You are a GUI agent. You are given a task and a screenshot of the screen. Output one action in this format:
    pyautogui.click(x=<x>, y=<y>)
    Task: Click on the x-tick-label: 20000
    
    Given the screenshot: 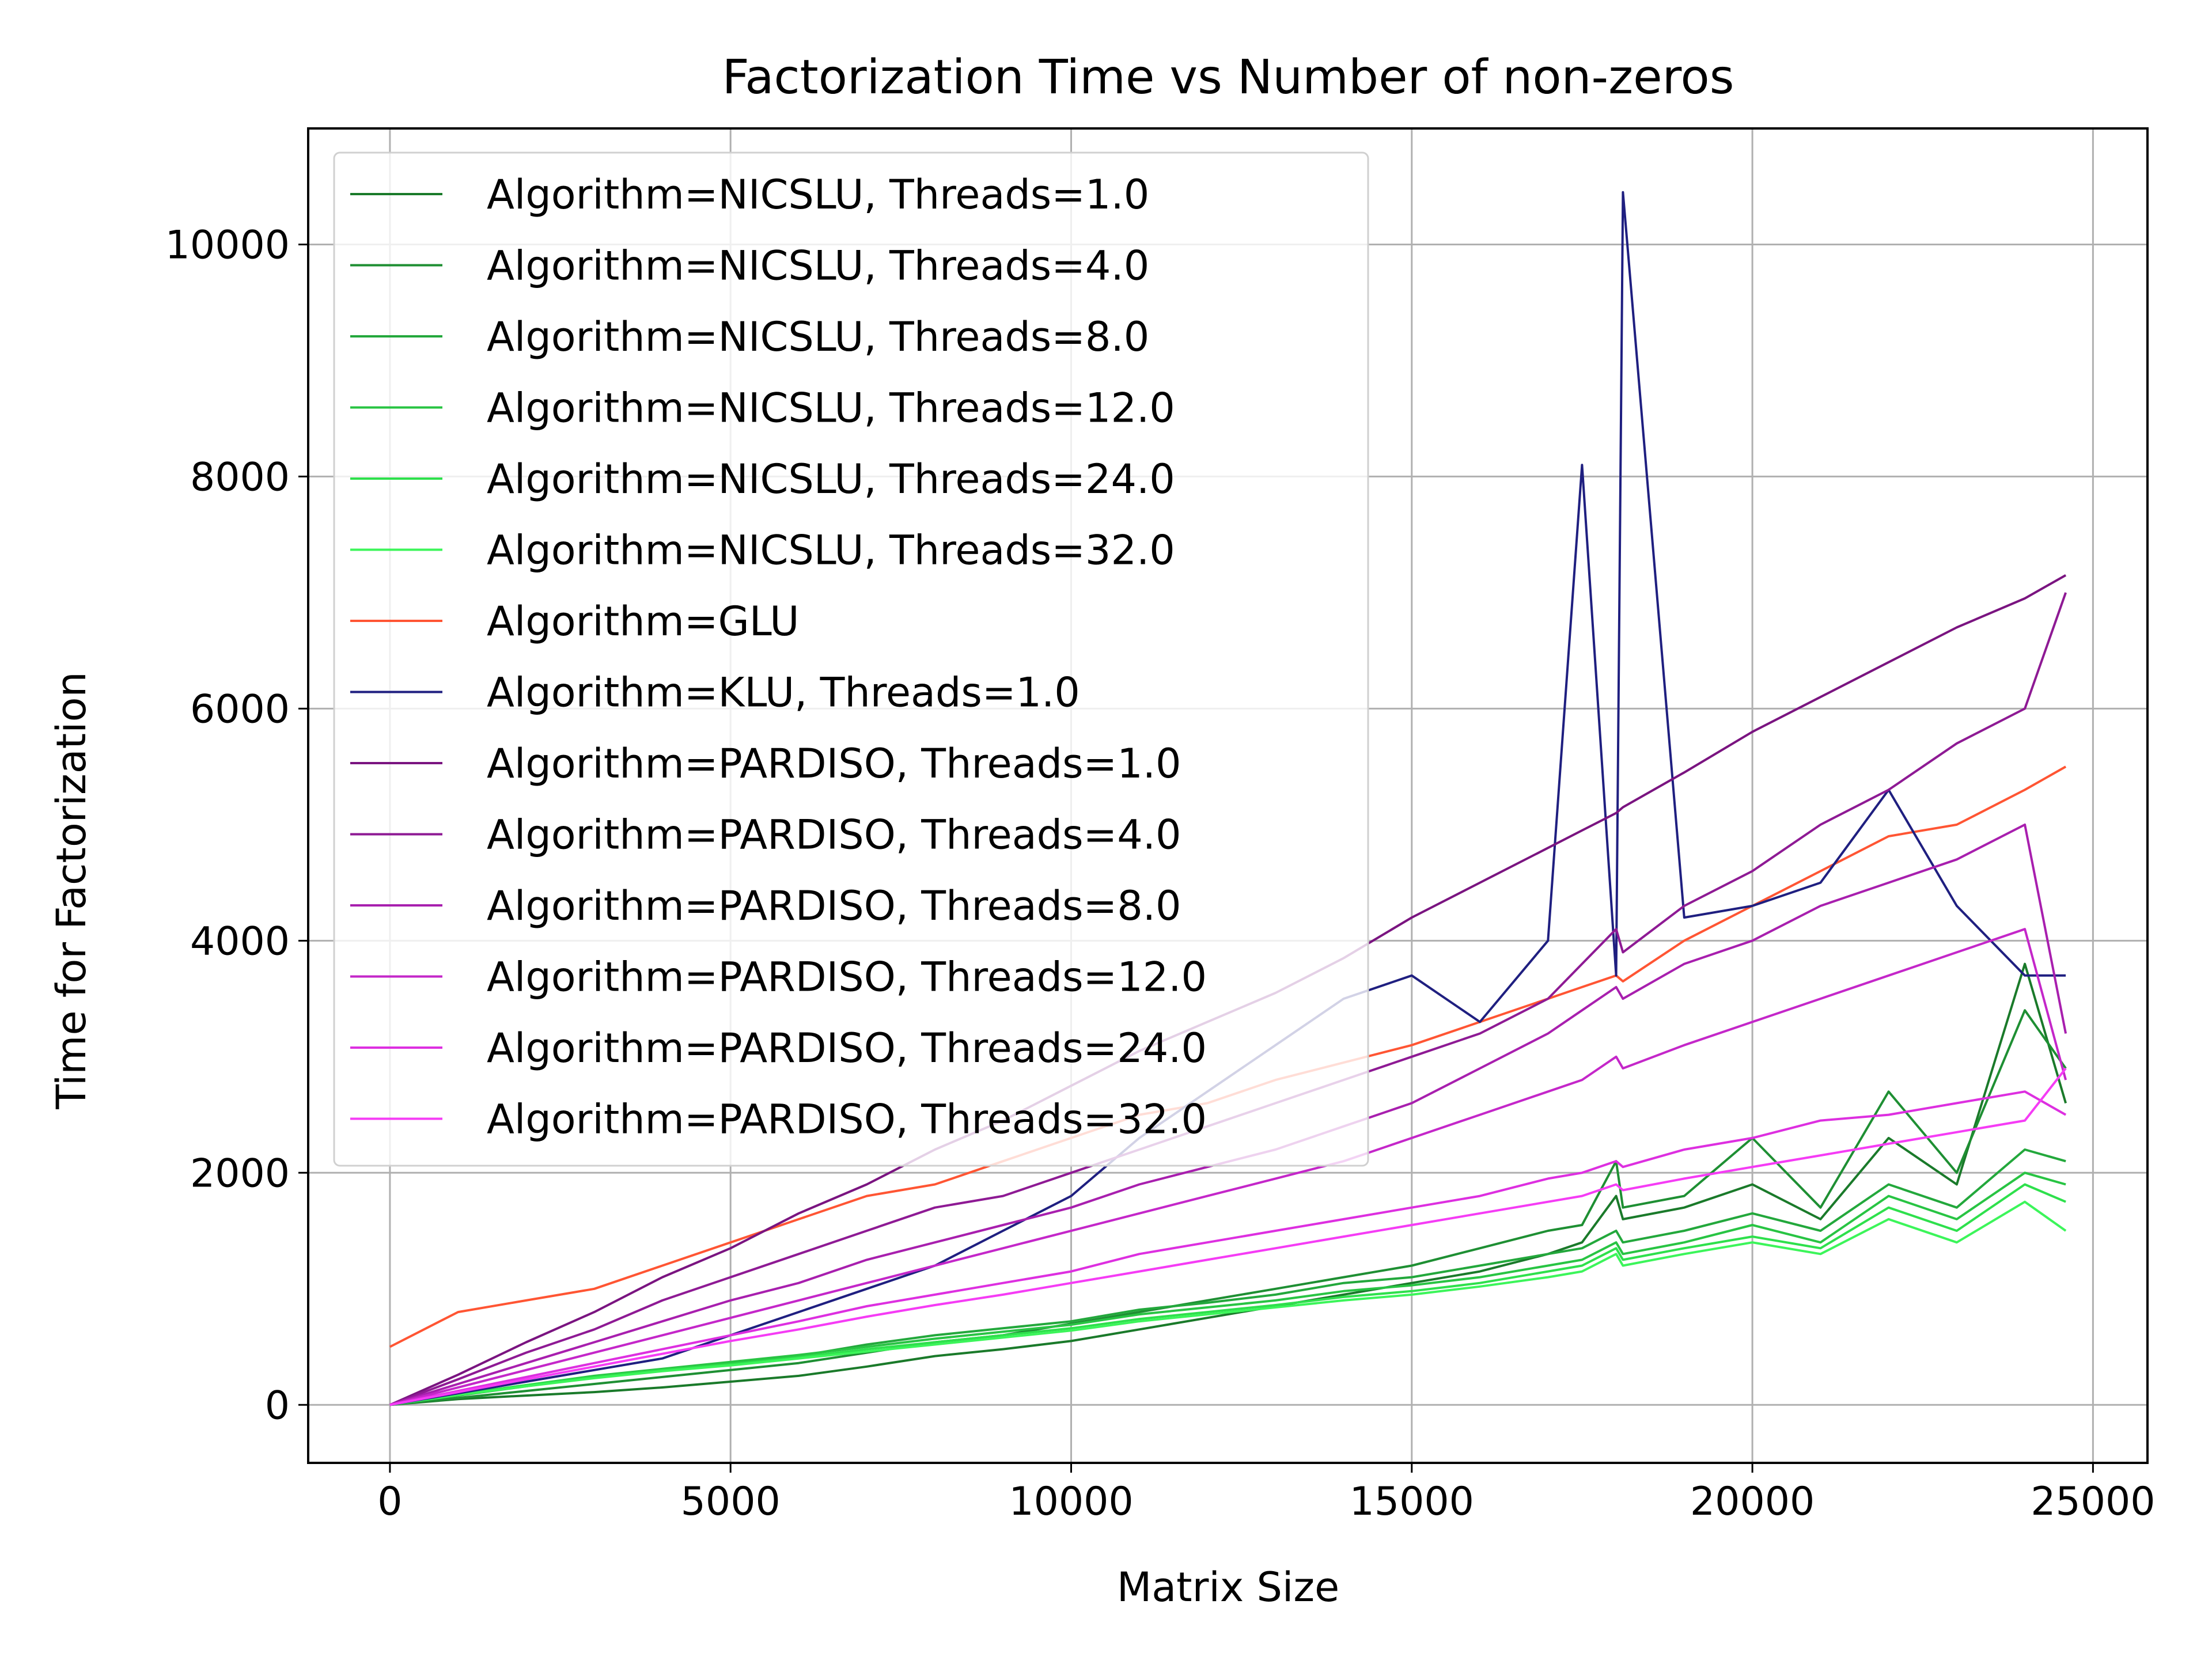 What is the action you would take?
    pyautogui.click(x=1752, y=1502)
    